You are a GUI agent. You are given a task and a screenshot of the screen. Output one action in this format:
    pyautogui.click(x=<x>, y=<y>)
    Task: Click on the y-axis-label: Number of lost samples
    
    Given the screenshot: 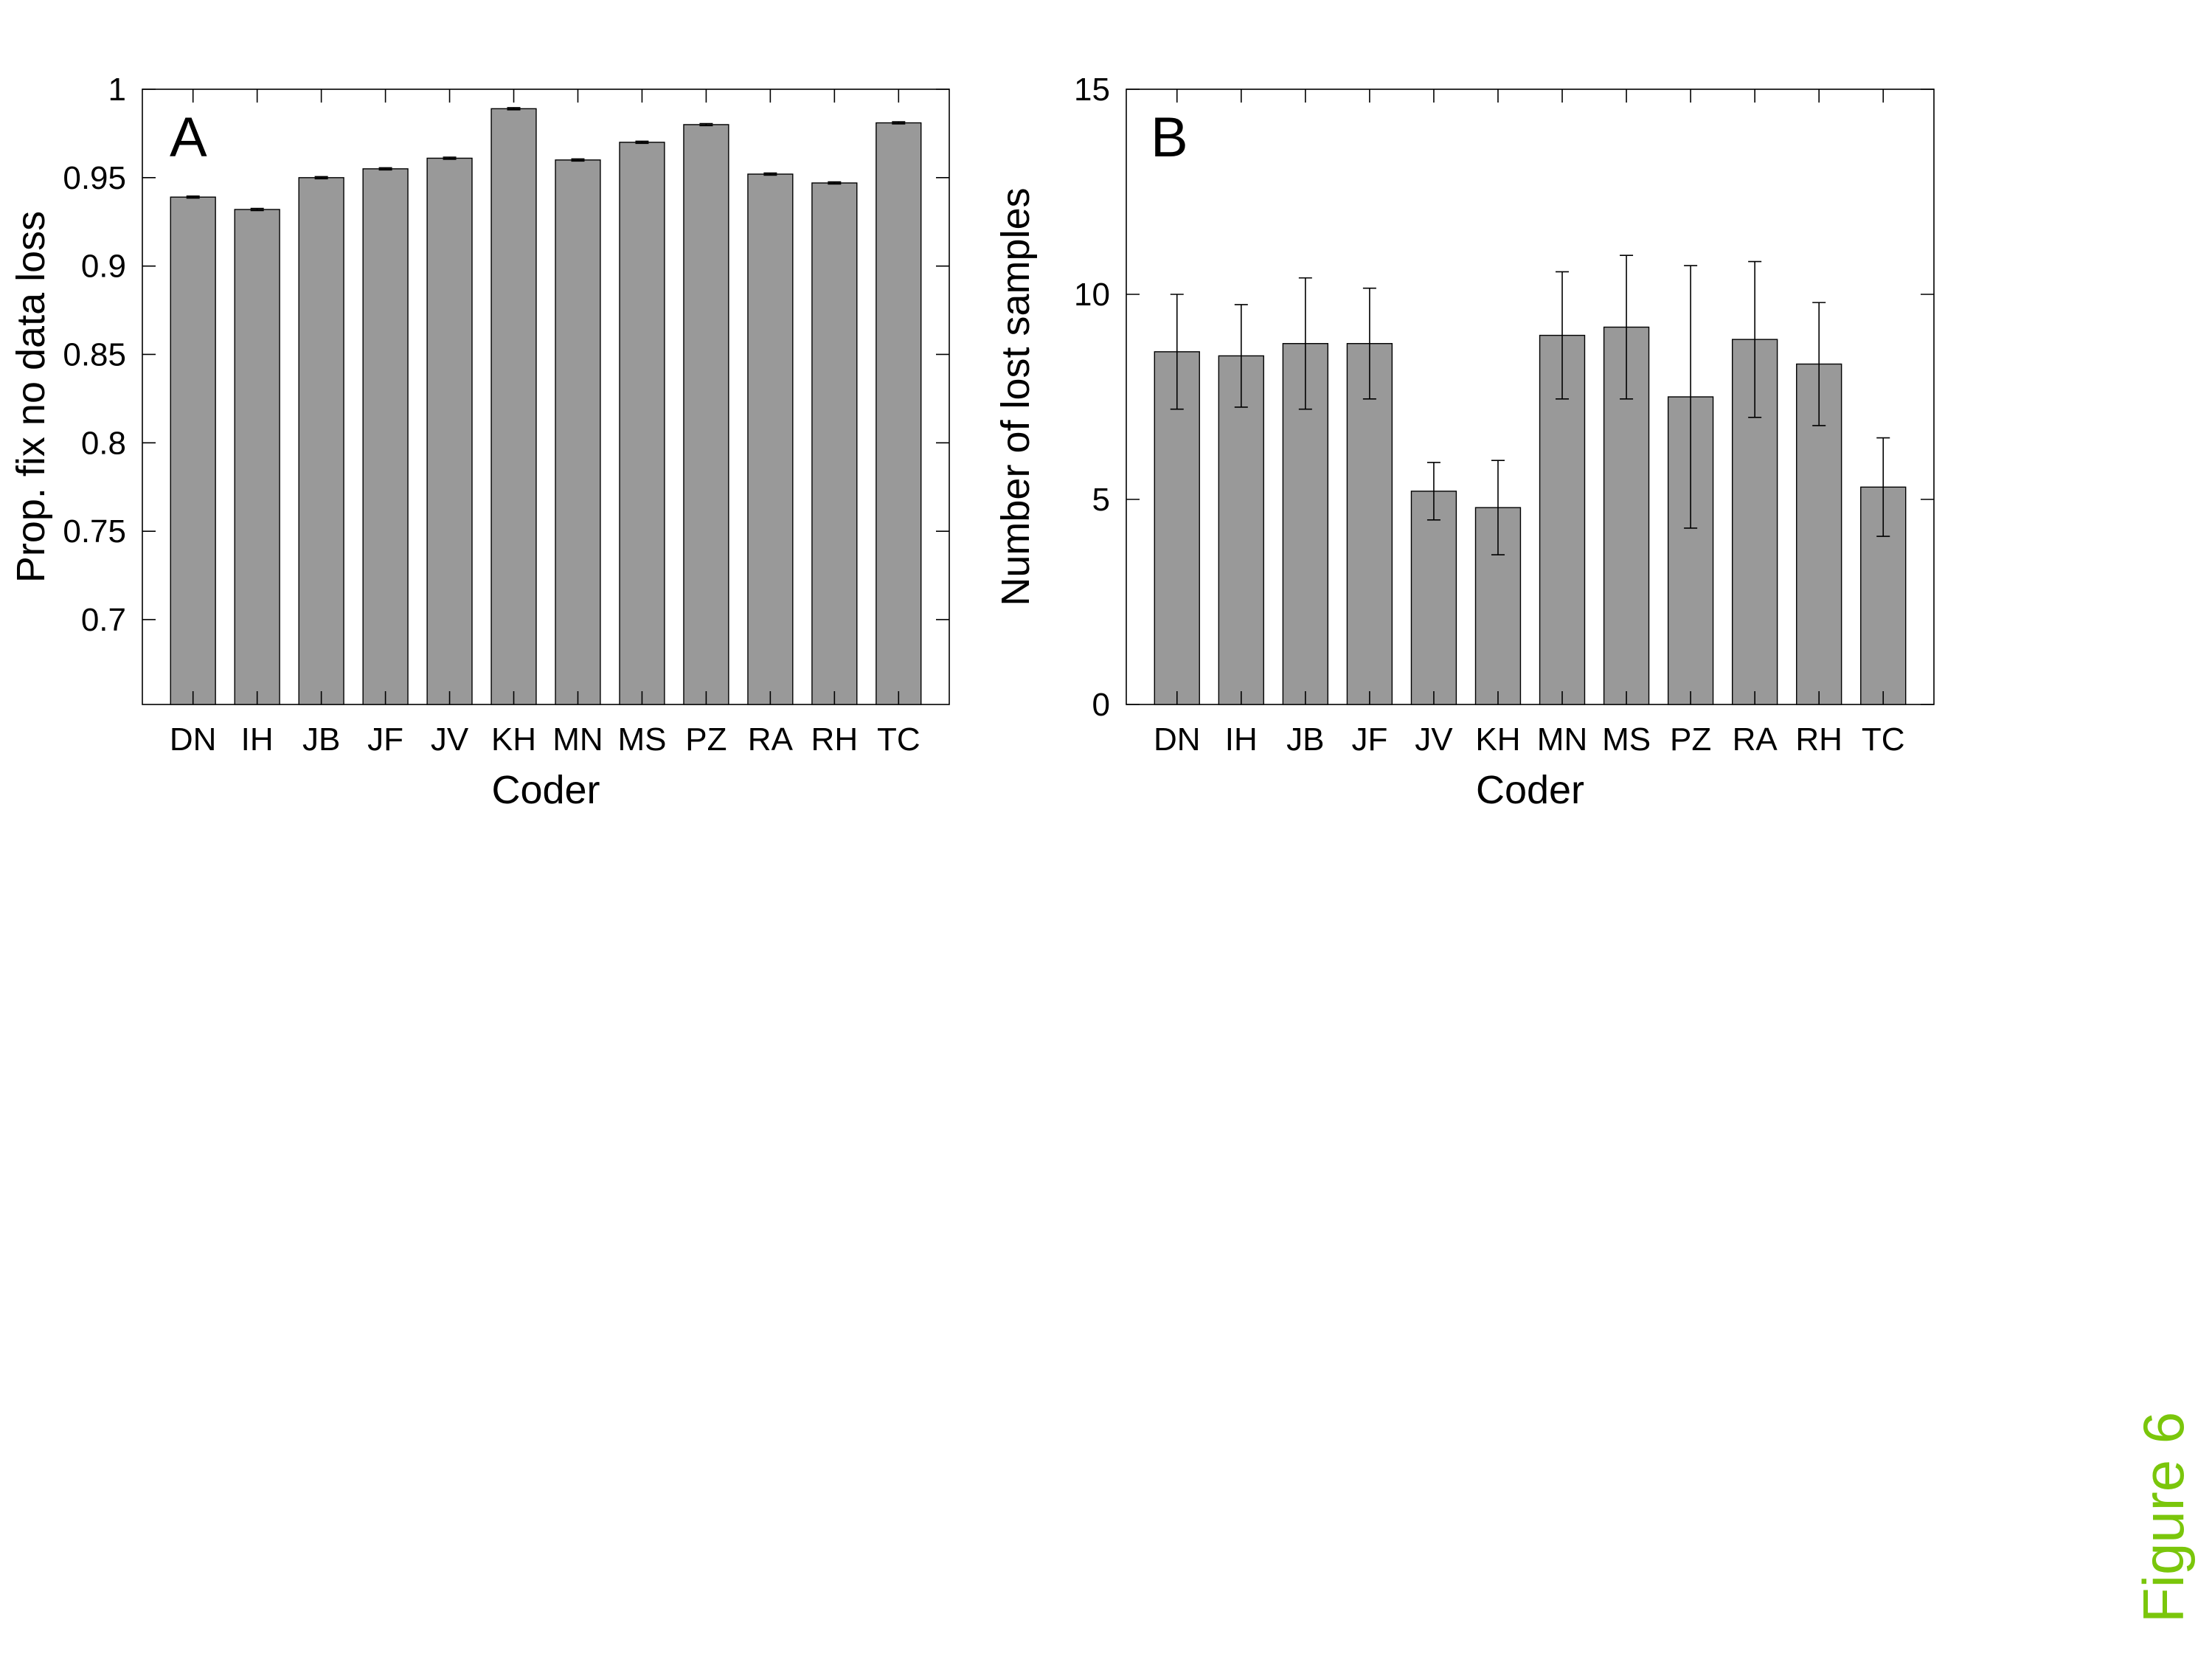 What is the action you would take?
    pyautogui.click(x=1016, y=397)
    